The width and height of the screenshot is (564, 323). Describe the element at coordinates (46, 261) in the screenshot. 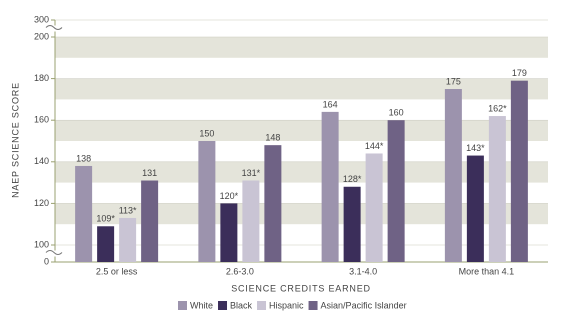

I see `y-tick-label: 0` at that location.